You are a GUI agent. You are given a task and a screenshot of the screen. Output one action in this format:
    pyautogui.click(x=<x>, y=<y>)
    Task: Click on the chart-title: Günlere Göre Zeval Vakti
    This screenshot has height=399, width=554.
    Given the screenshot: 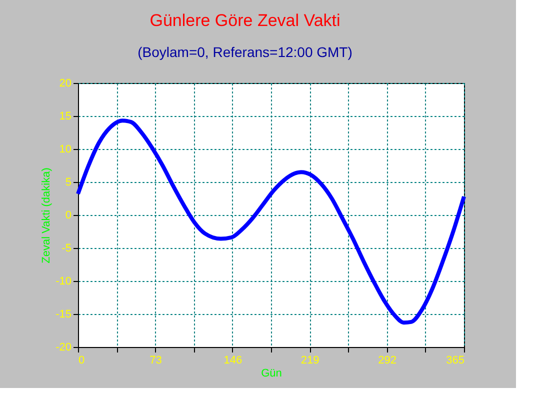 What is the action you would take?
    pyautogui.click(x=245, y=20)
    